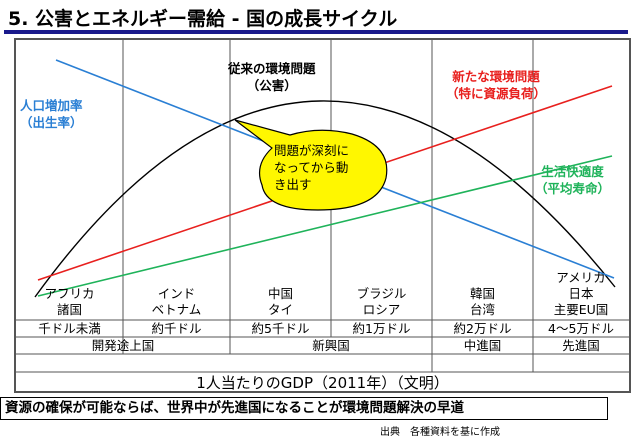 The height and width of the screenshot is (442, 638). I want to click on income-cell: 約1万ドル, so click(381, 328).